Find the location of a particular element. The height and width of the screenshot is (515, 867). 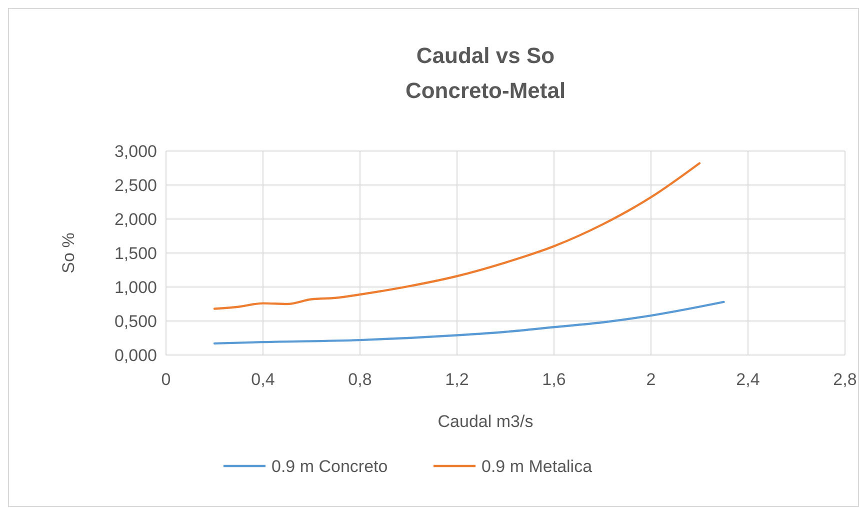

x-tick-label: 0,4 is located at coordinates (263, 379).